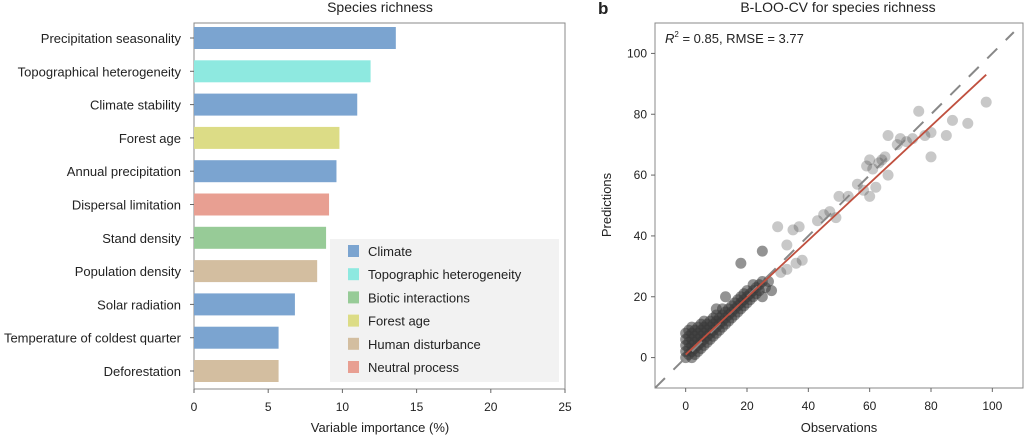  What do you see at coordinates (641, 175) in the screenshot?
I see `y-tick-label: 60` at bounding box center [641, 175].